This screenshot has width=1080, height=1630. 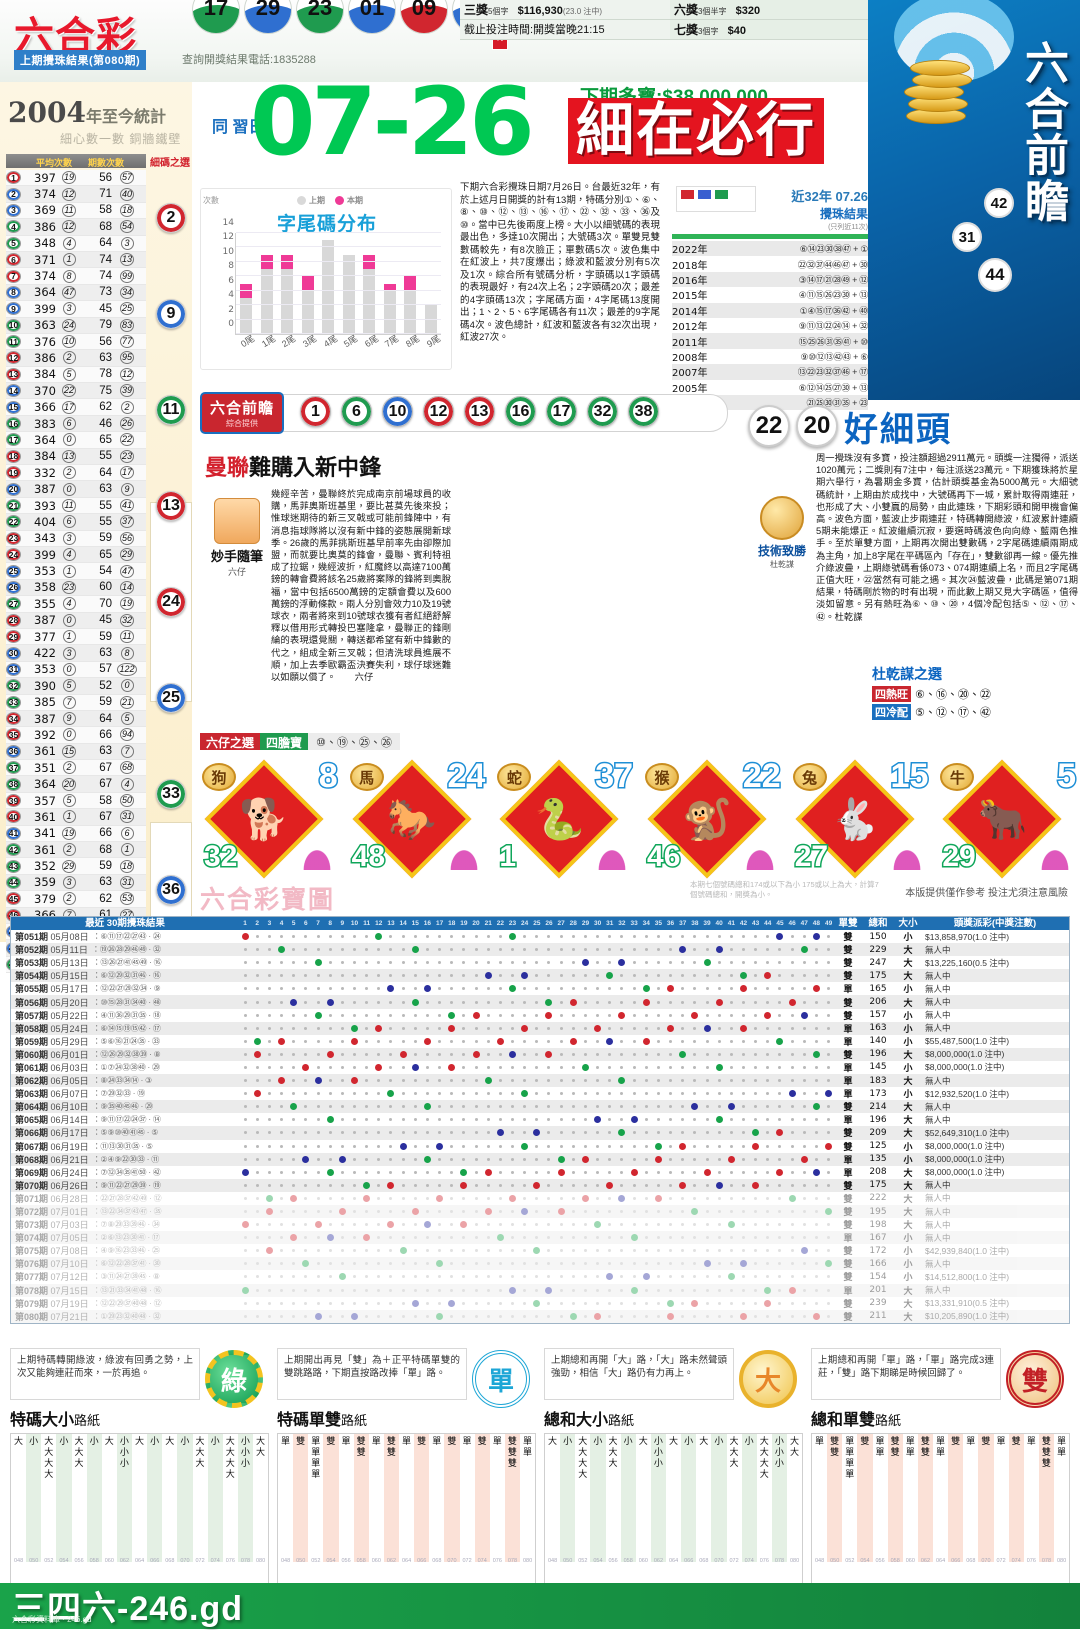 I want to click on road-issue-numbers: 078, so click(x=245, y=1561).